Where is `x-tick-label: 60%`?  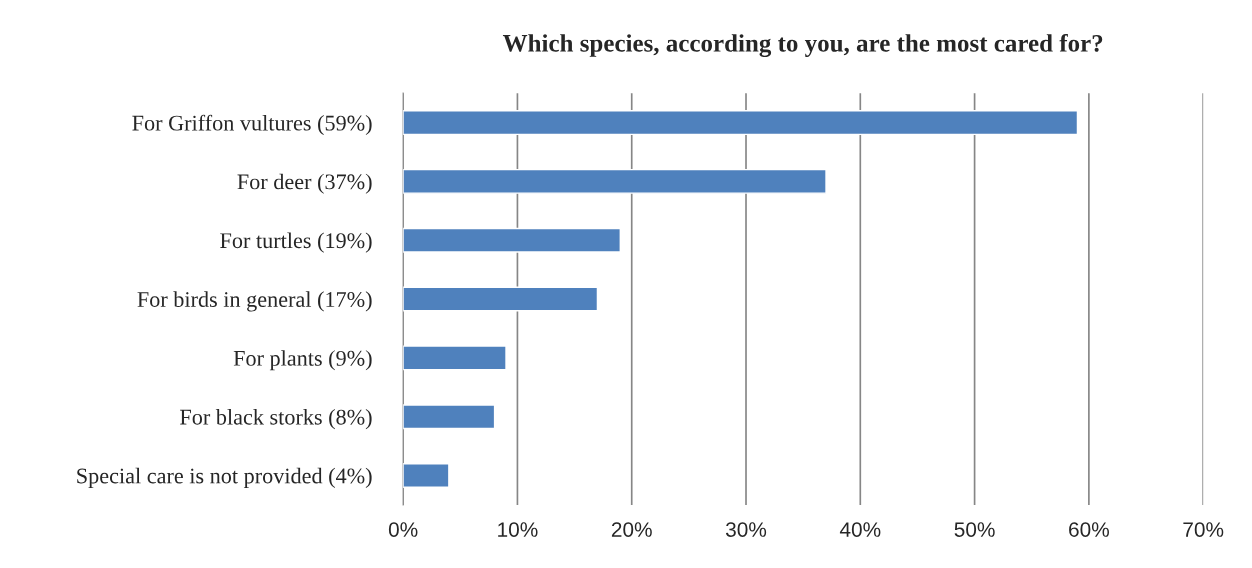 x-tick-label: 60% is located at coordinates (1089, 529).